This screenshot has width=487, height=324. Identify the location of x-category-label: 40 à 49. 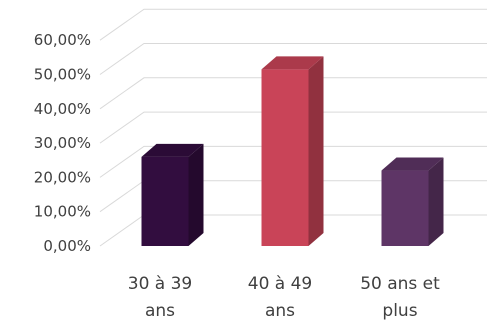
(280, 284).